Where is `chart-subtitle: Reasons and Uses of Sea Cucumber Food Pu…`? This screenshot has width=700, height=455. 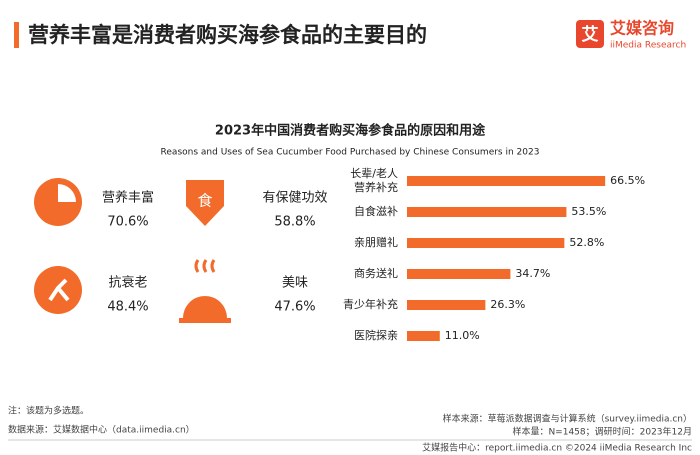
chart-subtitle: Reasons and Uses of Sea Cucumber Food Pu… is located at coordinates (350, 153).